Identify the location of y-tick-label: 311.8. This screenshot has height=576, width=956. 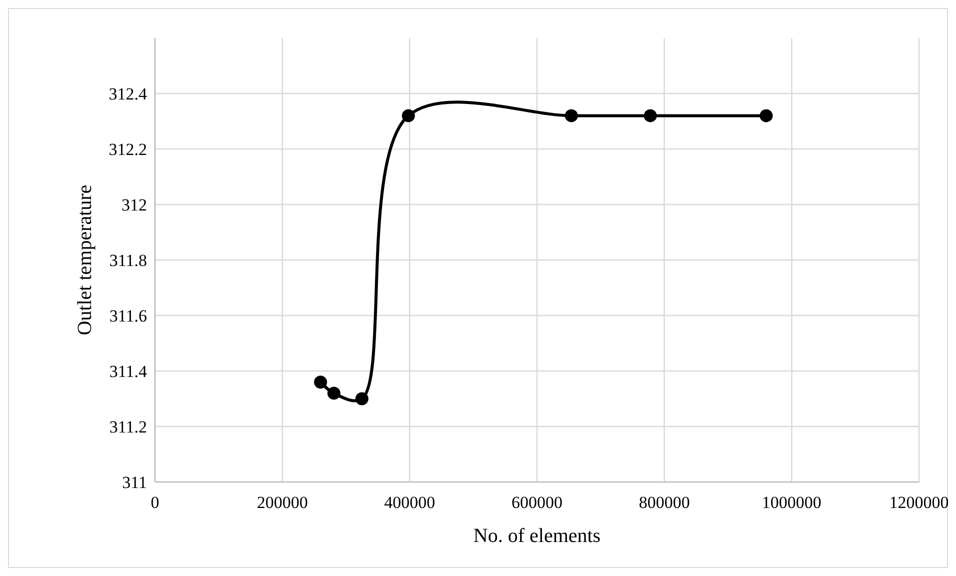
(128, 260).